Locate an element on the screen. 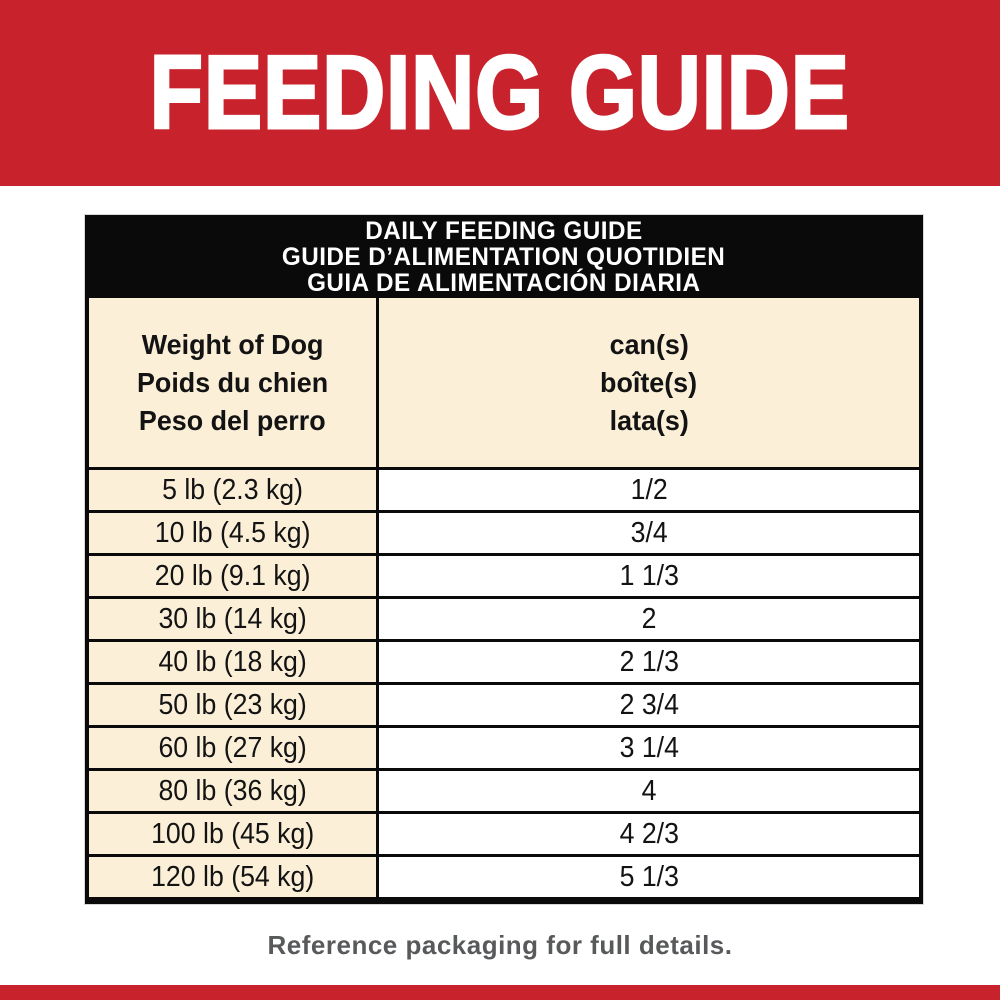 Image resolution: width=1000 pixels, height=1000 pixels. weight-value: 60 lb (27 kg) is located at coordinates (232, 747).